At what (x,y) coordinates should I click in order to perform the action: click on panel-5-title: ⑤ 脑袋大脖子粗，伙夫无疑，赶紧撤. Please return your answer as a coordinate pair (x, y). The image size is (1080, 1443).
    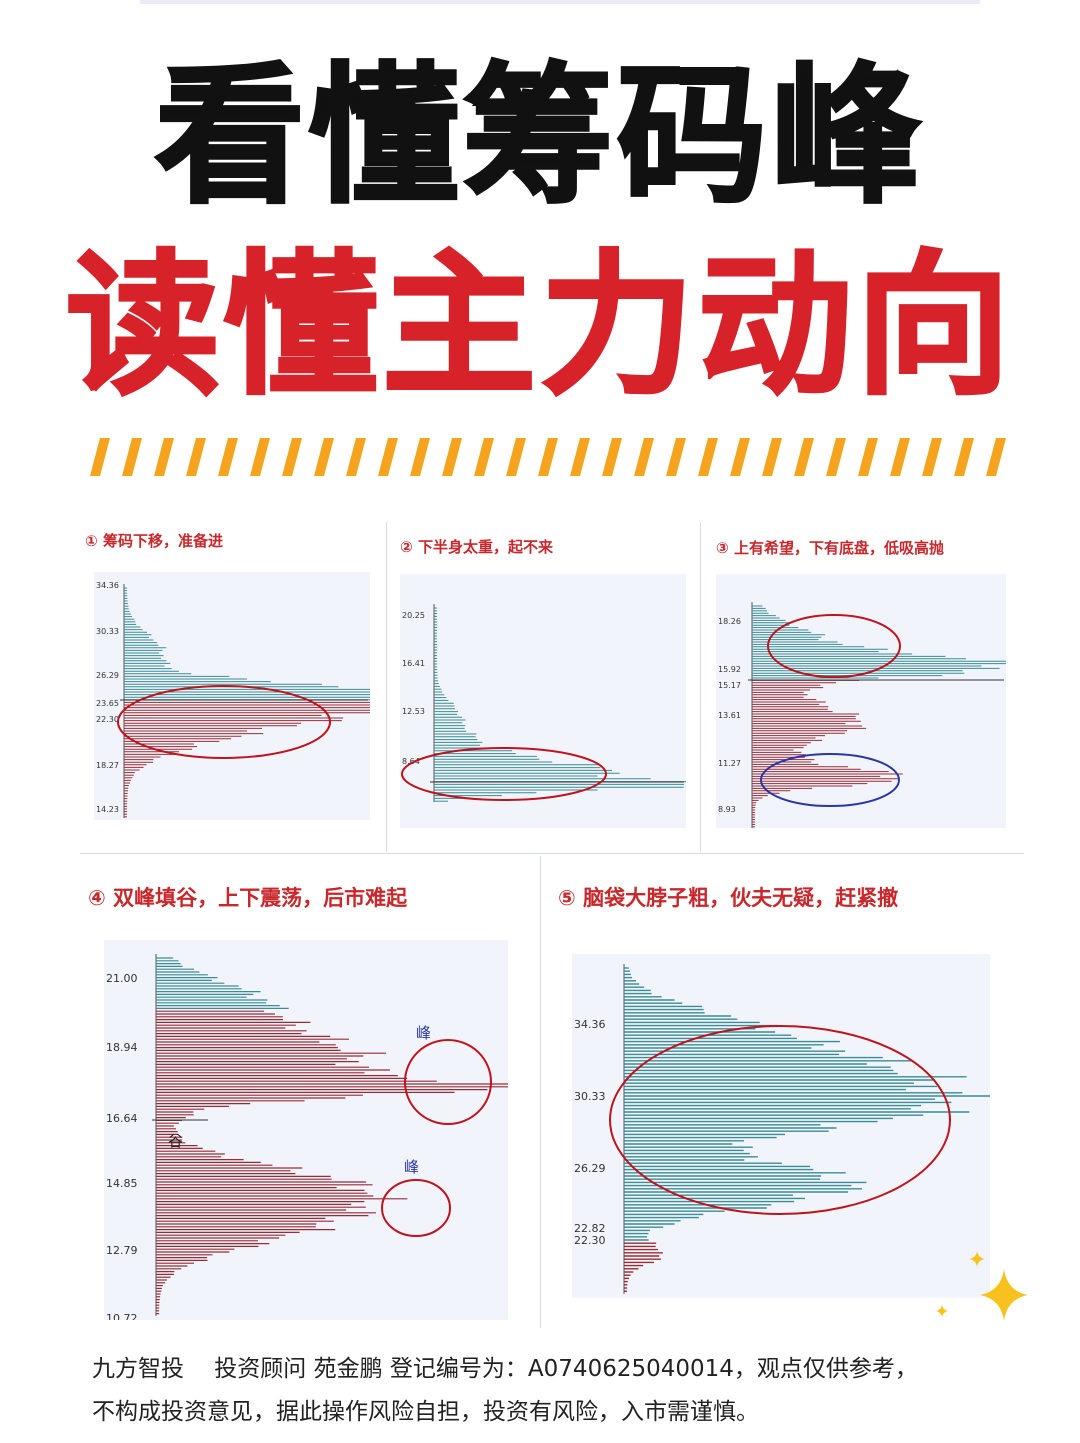
    Looking at the image, I should click on (728, 897).